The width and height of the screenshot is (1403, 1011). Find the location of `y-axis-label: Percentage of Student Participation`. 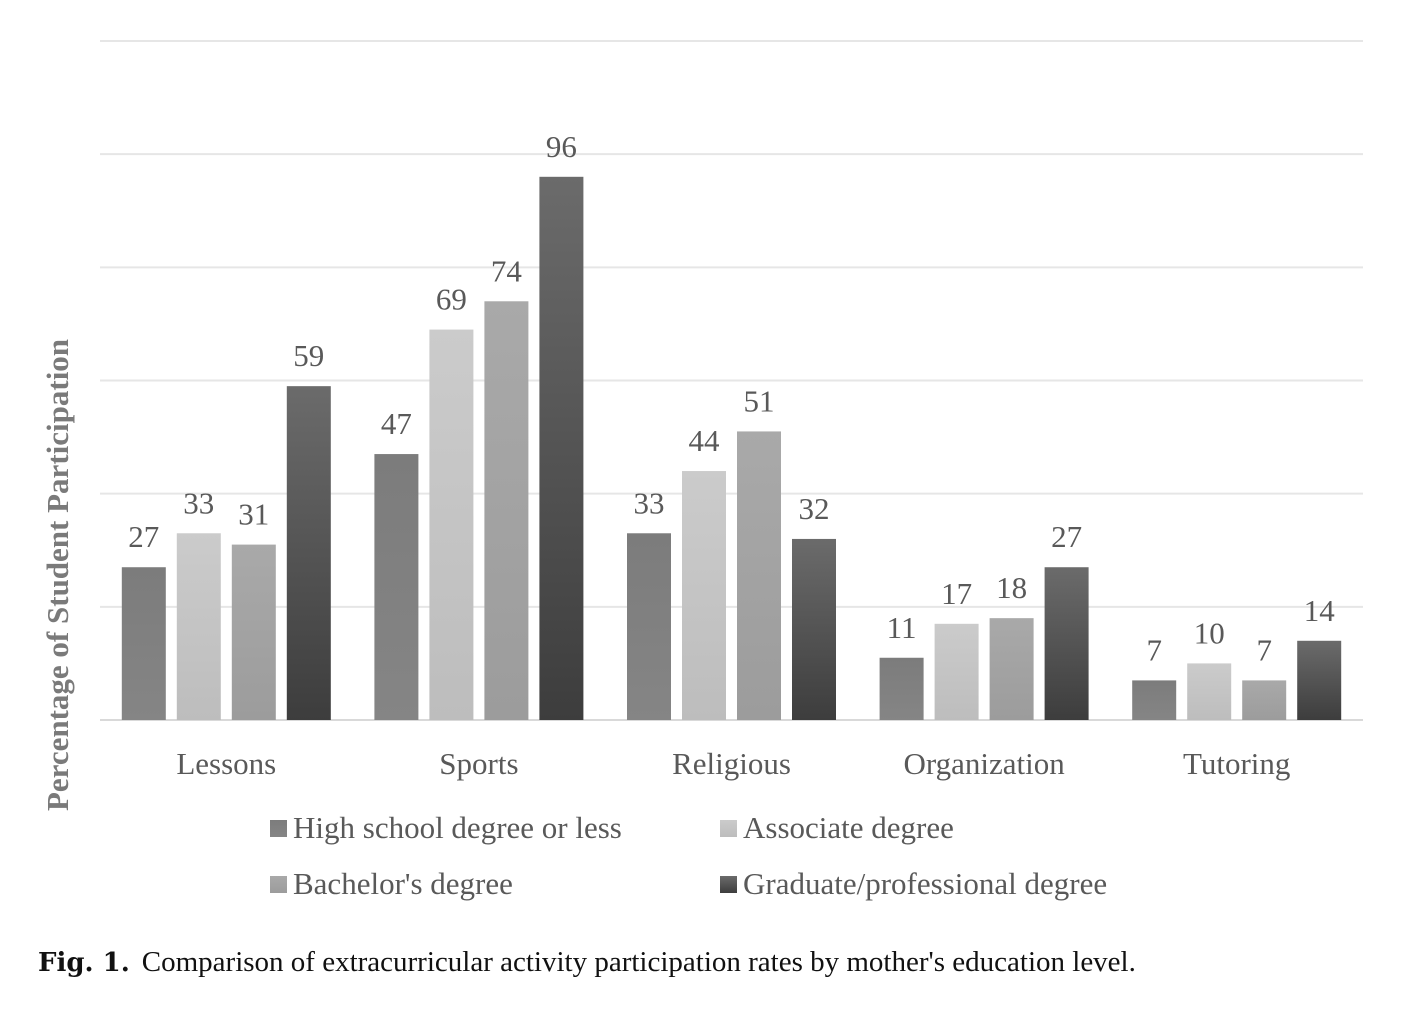

y-axis-label: Percentage of Student Participation is located at coordinates (57, 575).